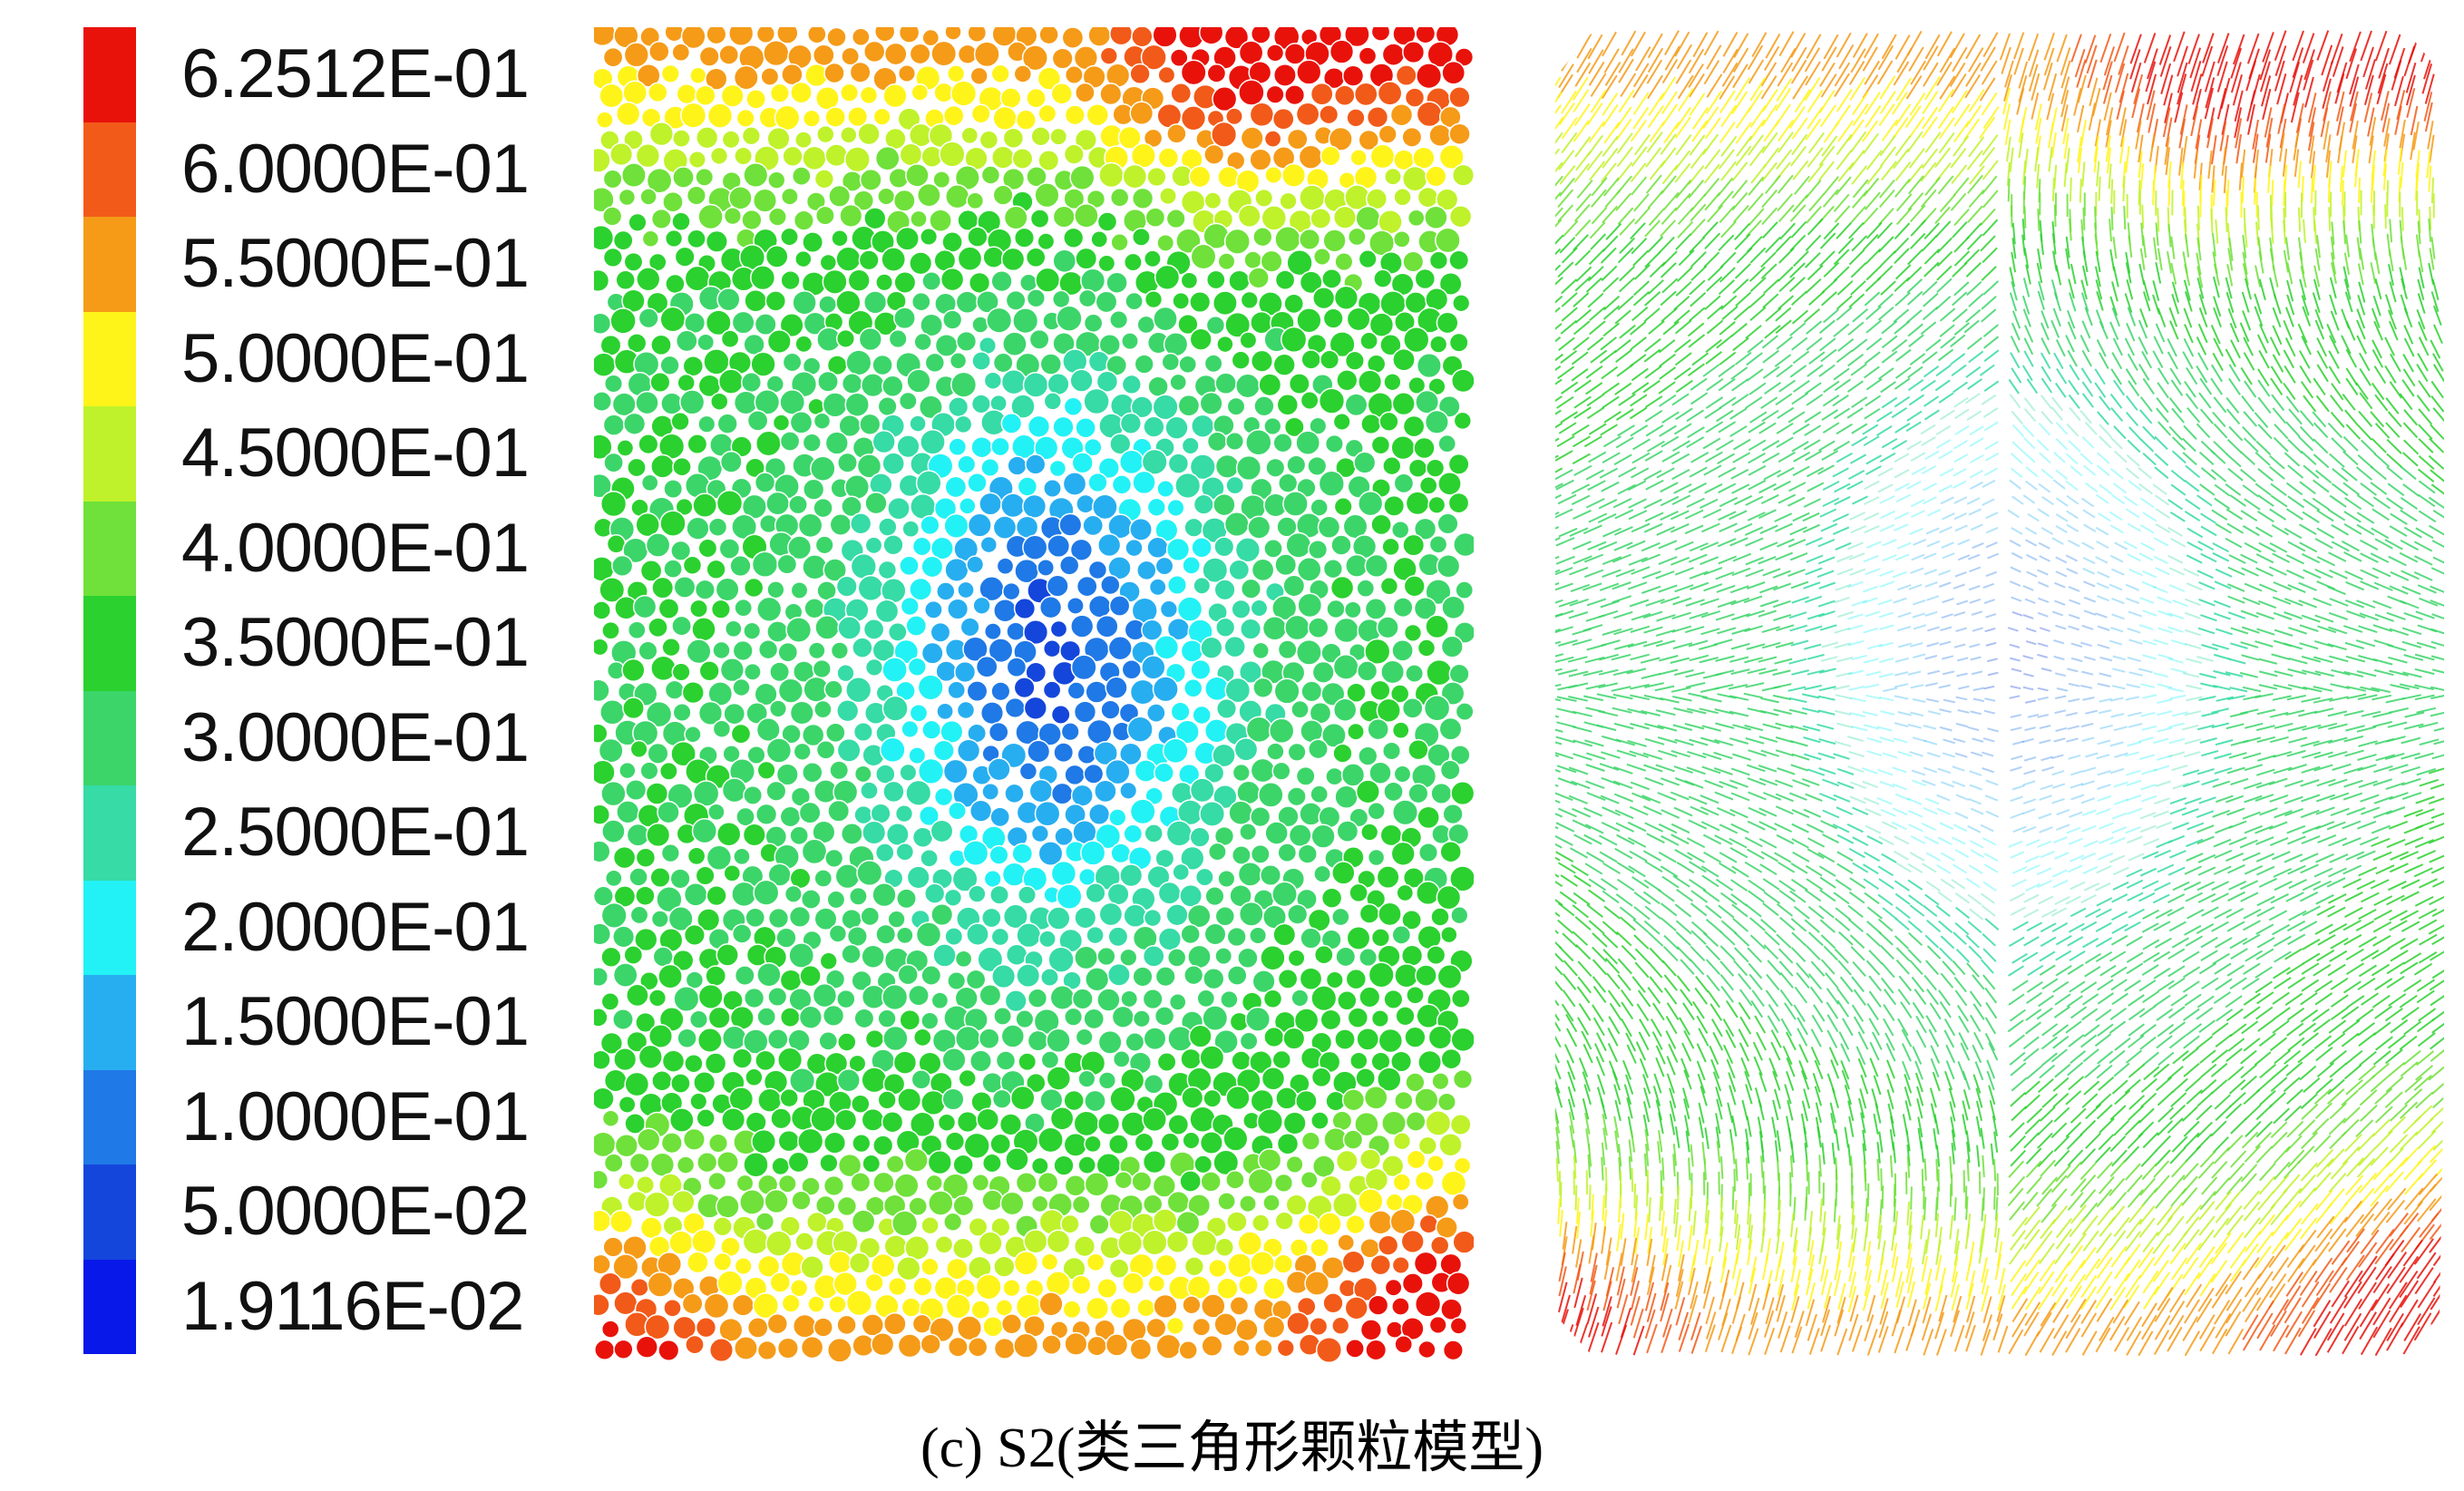 The height and width of the screenshot is (1491, 2464). Describe the element at coordinates (109, 1022) in the screenshot. I see `legend-swatch` at that location.